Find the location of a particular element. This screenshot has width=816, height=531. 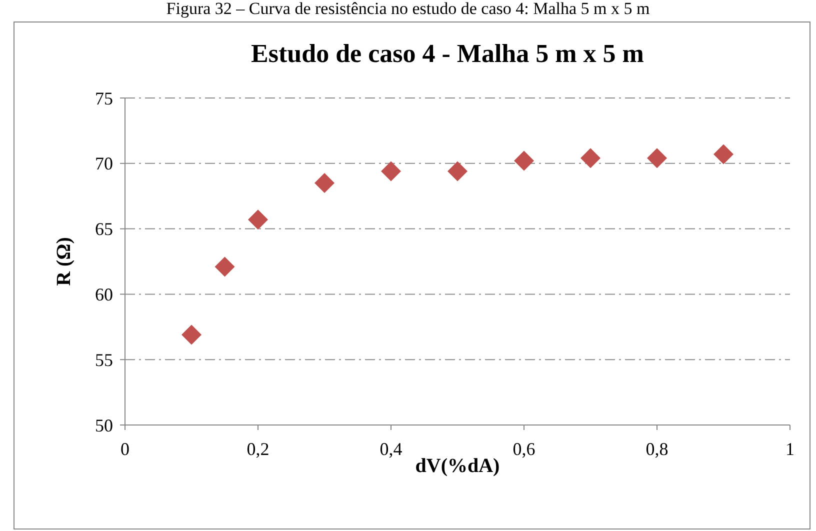

x-tick-label: 0,2 is located at coordinates (258, 449).